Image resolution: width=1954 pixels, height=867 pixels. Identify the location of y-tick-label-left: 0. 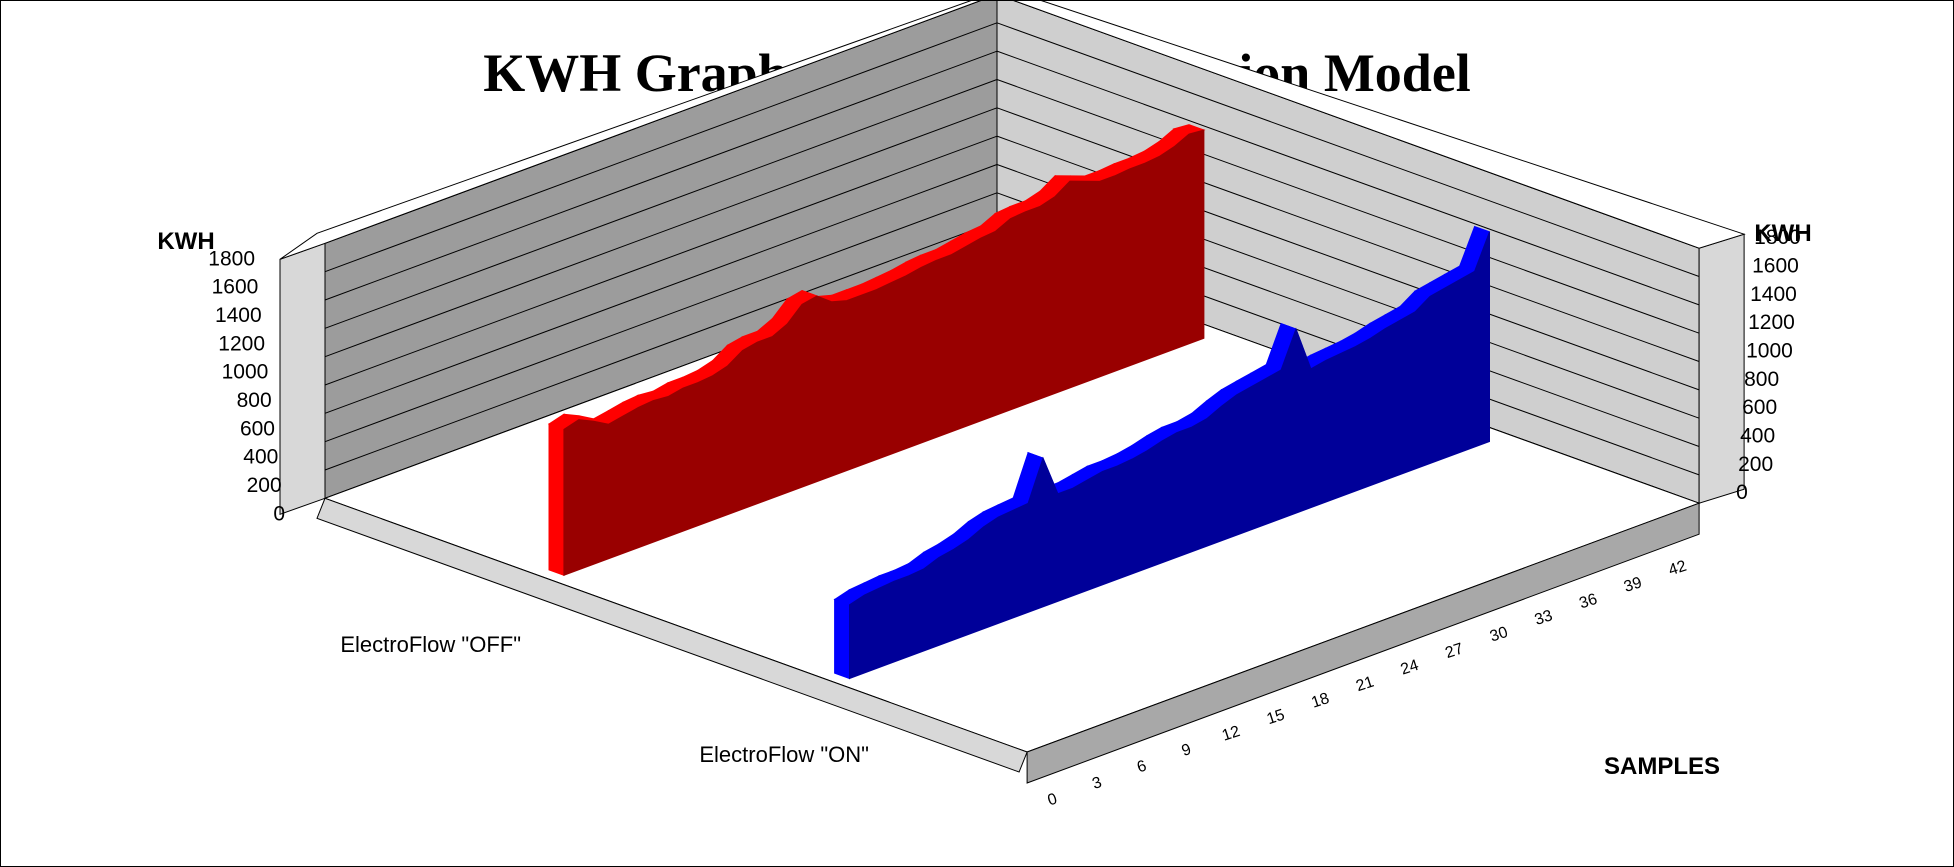
(279, 513).